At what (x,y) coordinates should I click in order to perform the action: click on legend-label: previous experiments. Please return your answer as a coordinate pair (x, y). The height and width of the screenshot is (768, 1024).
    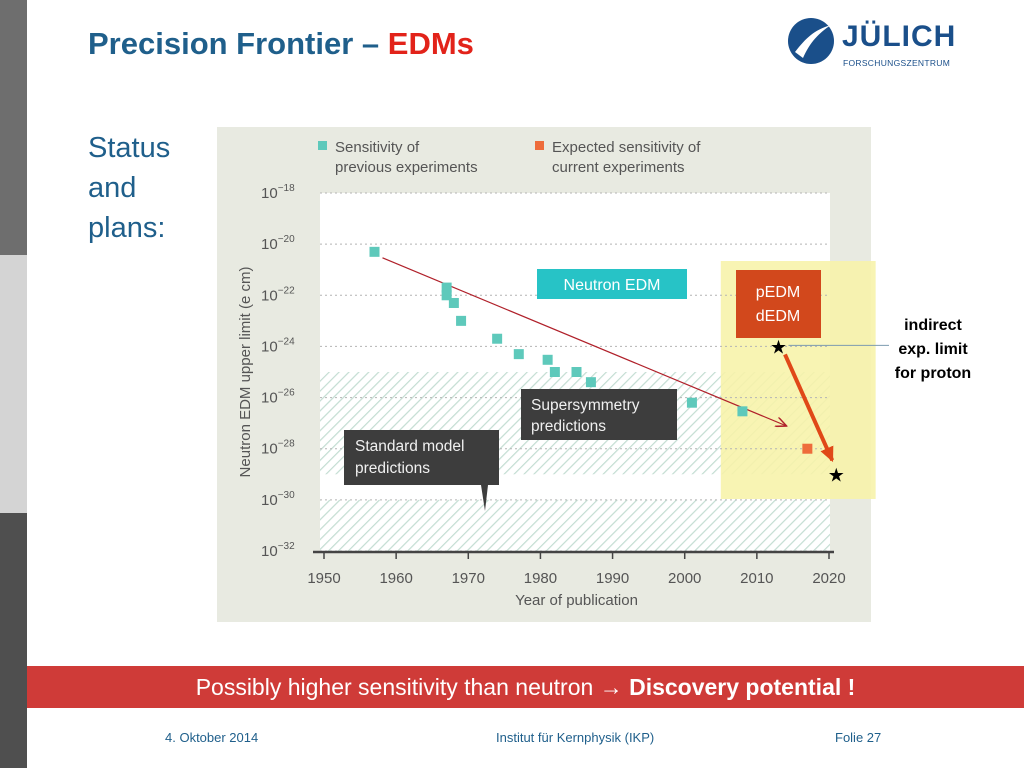
    Looking at the image, I should click on (406, 167).